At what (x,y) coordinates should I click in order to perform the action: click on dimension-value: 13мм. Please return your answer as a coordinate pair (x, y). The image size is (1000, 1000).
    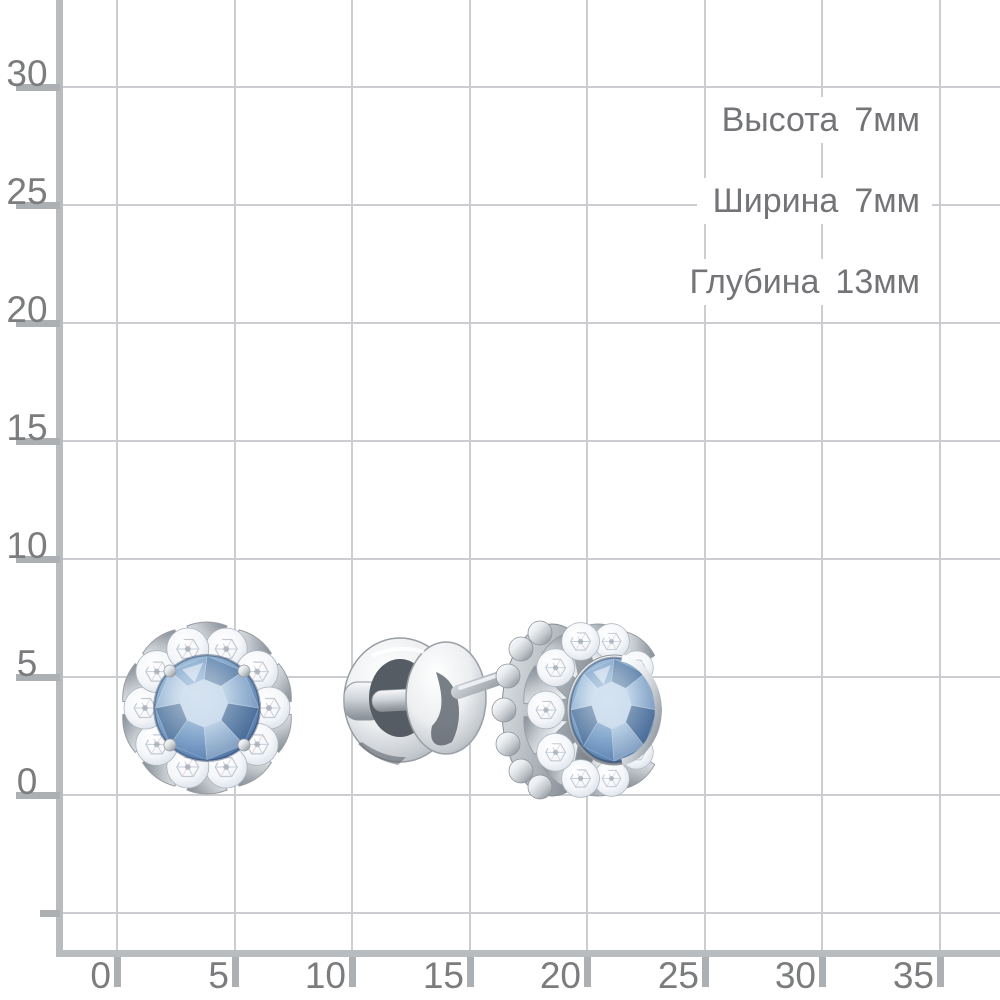
    Looking at the image, I should click on (877, 281).